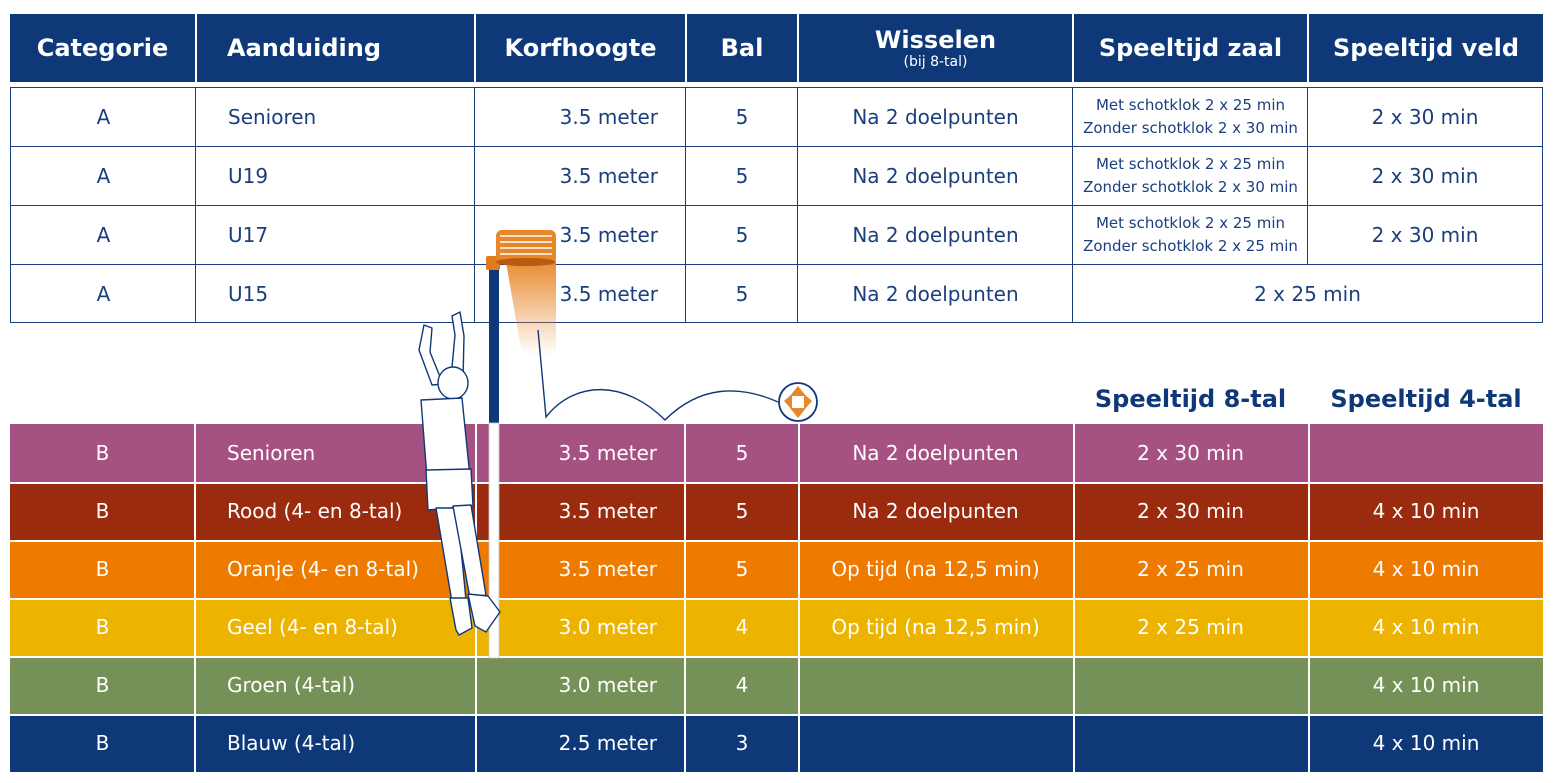 This screenshot has height=783, width=1553. I want to click on b-row6-name: Blauw (4-tal), so click(291, 743).